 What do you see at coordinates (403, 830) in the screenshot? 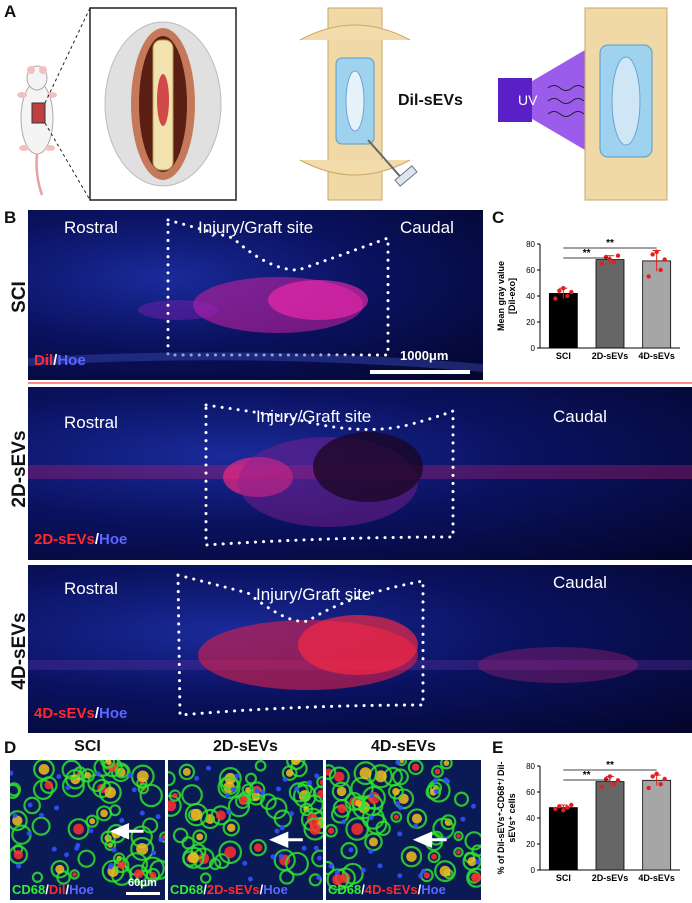
I see `d-micrograph-4d-sevs: CD68/4D-sEVs/Hoe` at bounding box center [403, 830].